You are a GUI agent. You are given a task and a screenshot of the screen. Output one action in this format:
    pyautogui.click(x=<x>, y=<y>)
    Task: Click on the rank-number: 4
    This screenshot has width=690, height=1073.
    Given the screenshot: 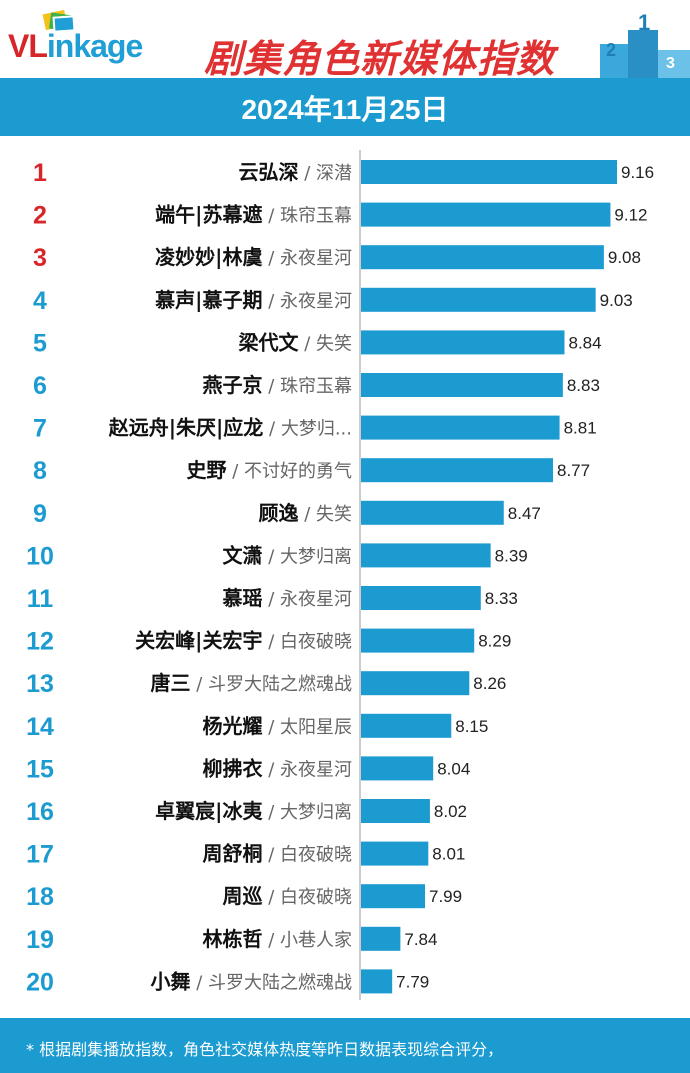 What is the action you would take?
    pyautogui.click(x=40, y=301)
    